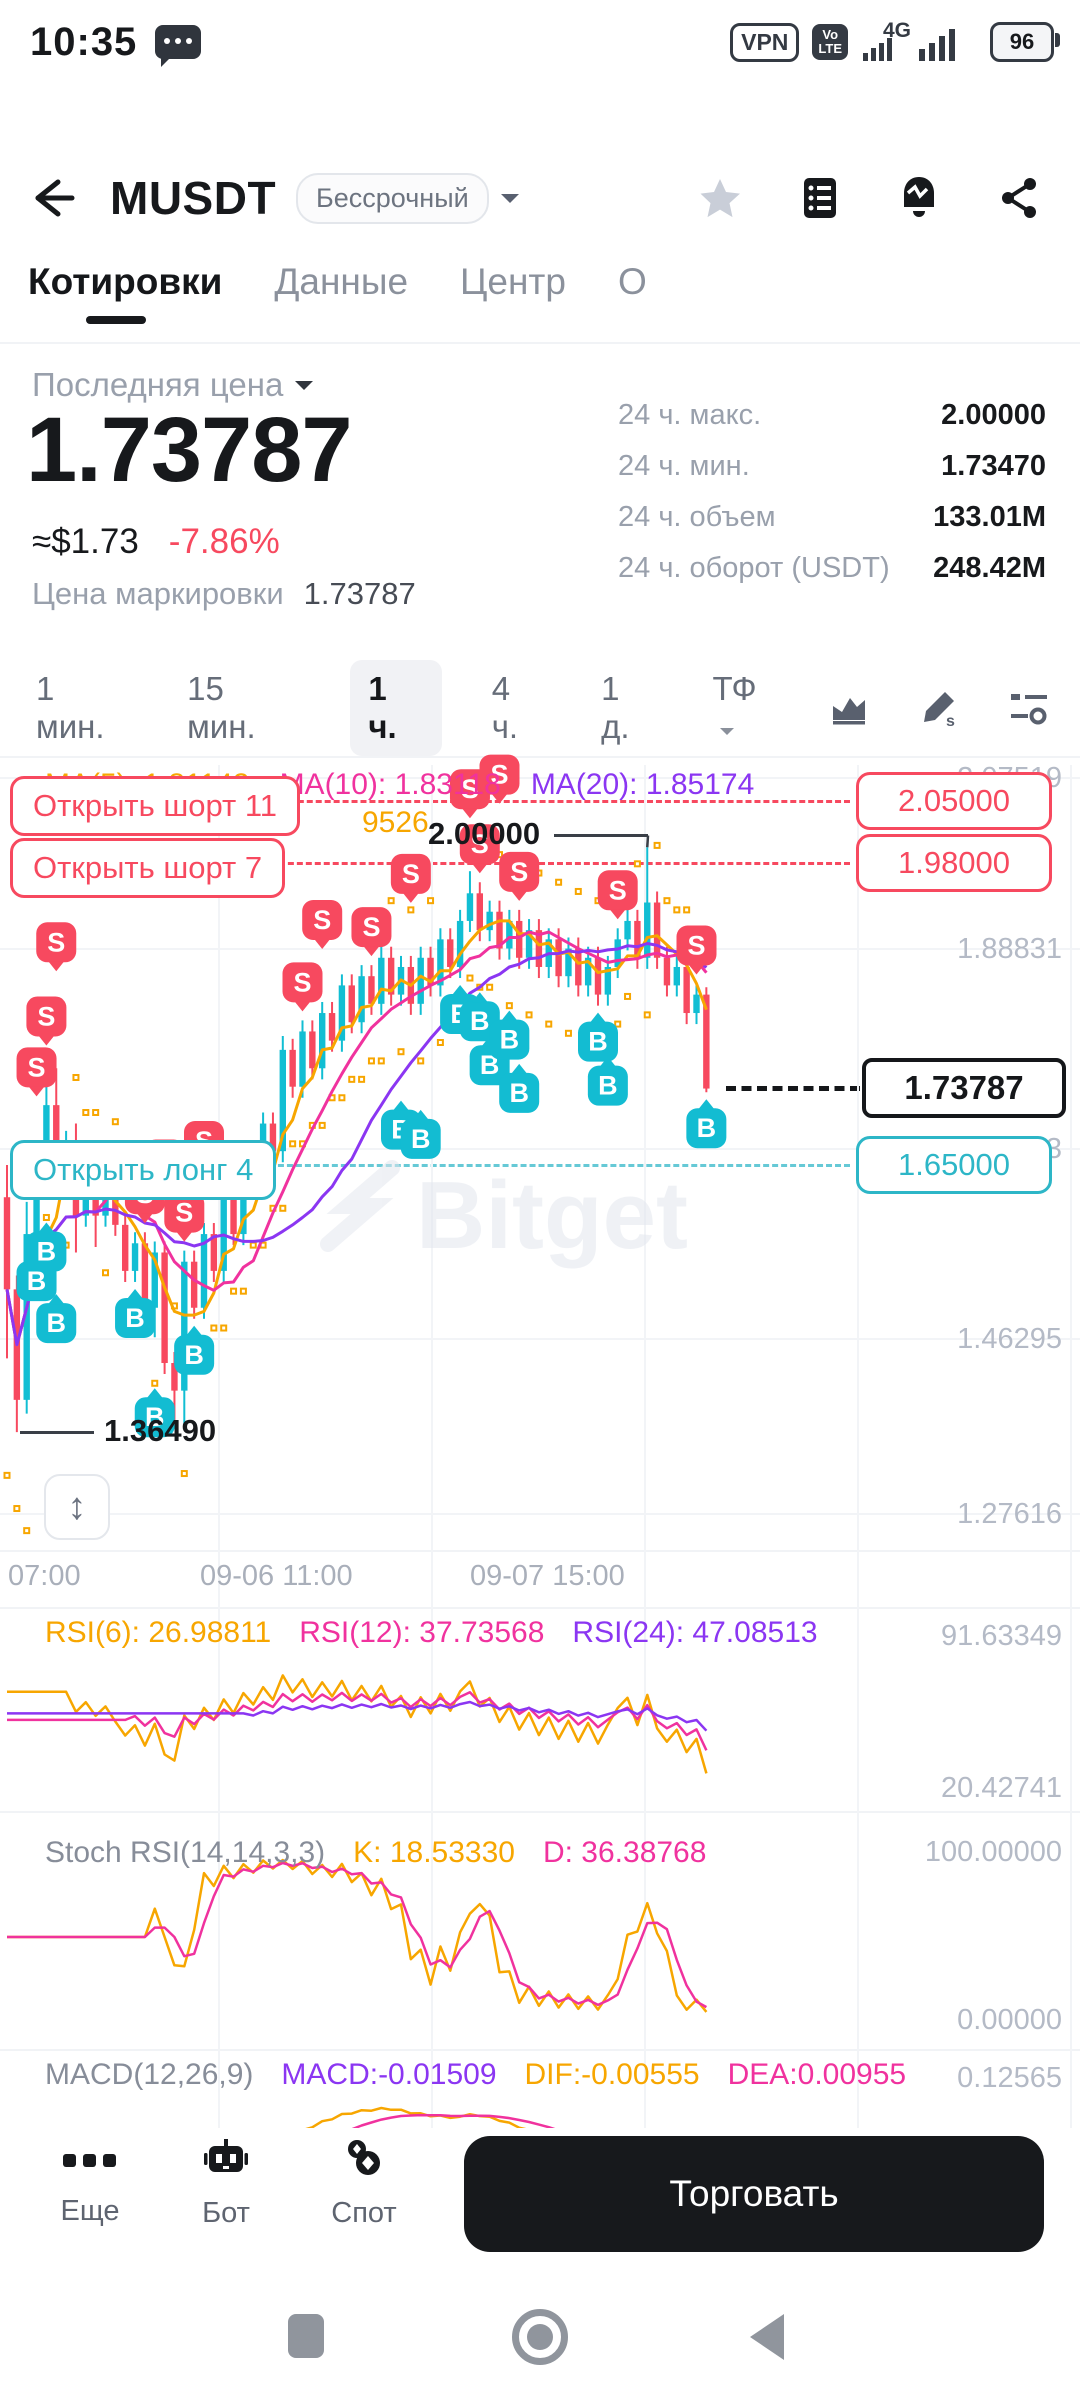  I want to click on timeframe-15 мин.: 15 мин., so click(221, 707).